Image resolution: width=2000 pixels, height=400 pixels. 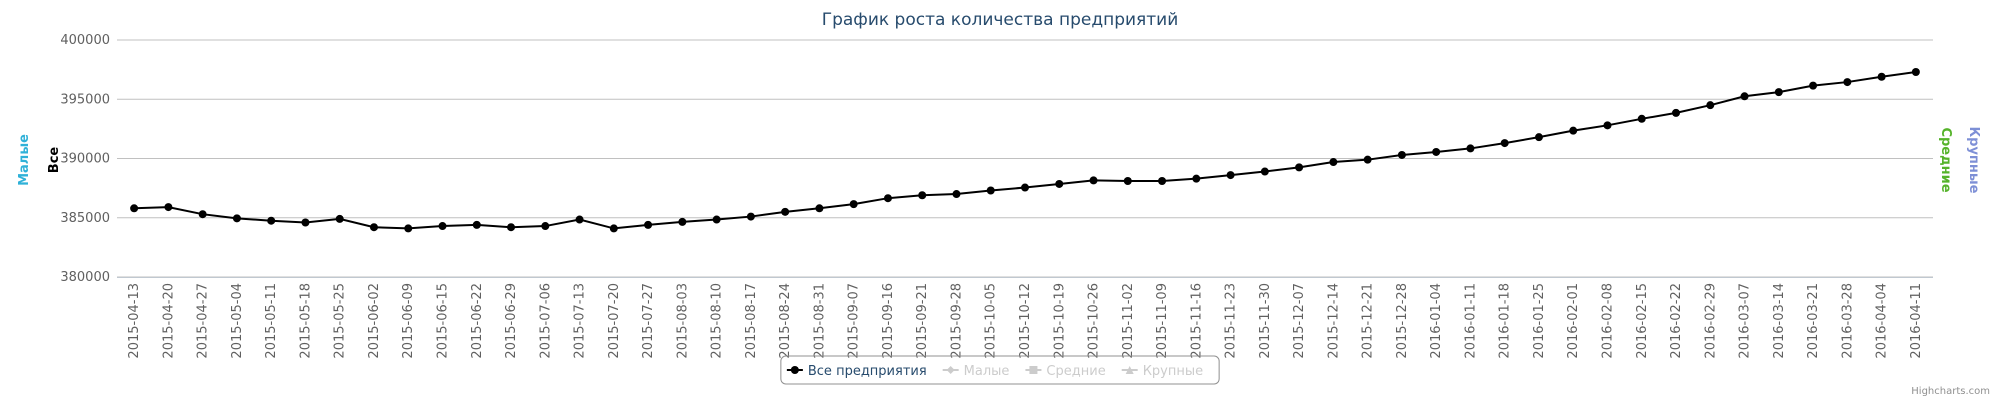 What do you see at coordinates (1299, 321) in the screenshot?
I see `x-tick-label: 2015-12-07` at bounding box center [1299, 321].